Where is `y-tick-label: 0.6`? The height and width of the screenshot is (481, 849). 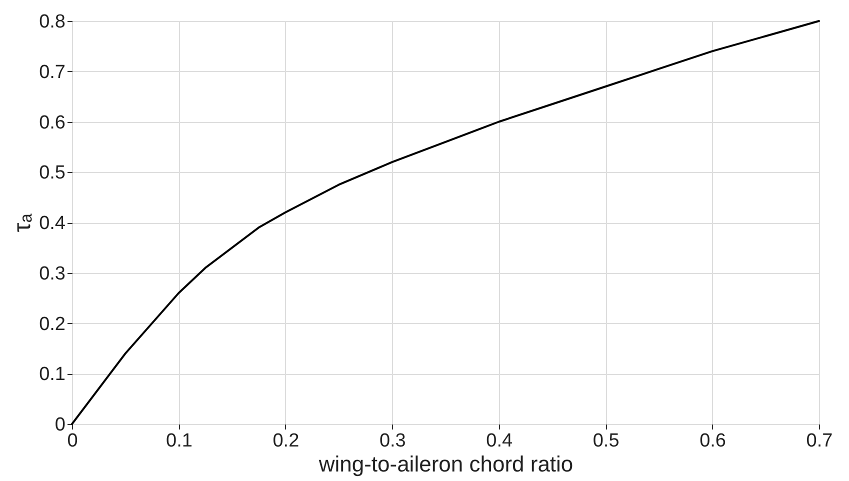 y-tick-label: 0.6 is located at coordinates (52, 123).